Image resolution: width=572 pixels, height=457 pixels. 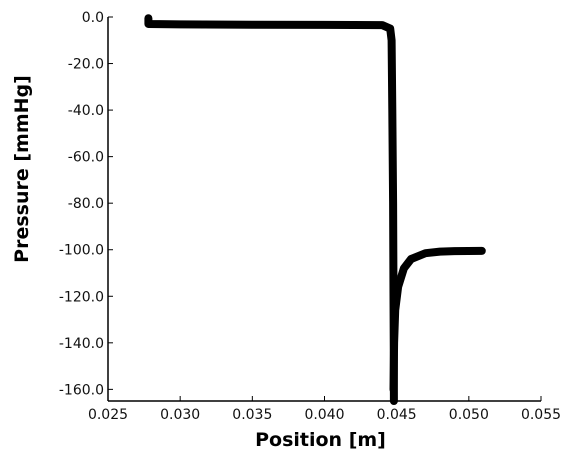 I want to click on x-tick-label: 0.040, so click(x=324, y=415).